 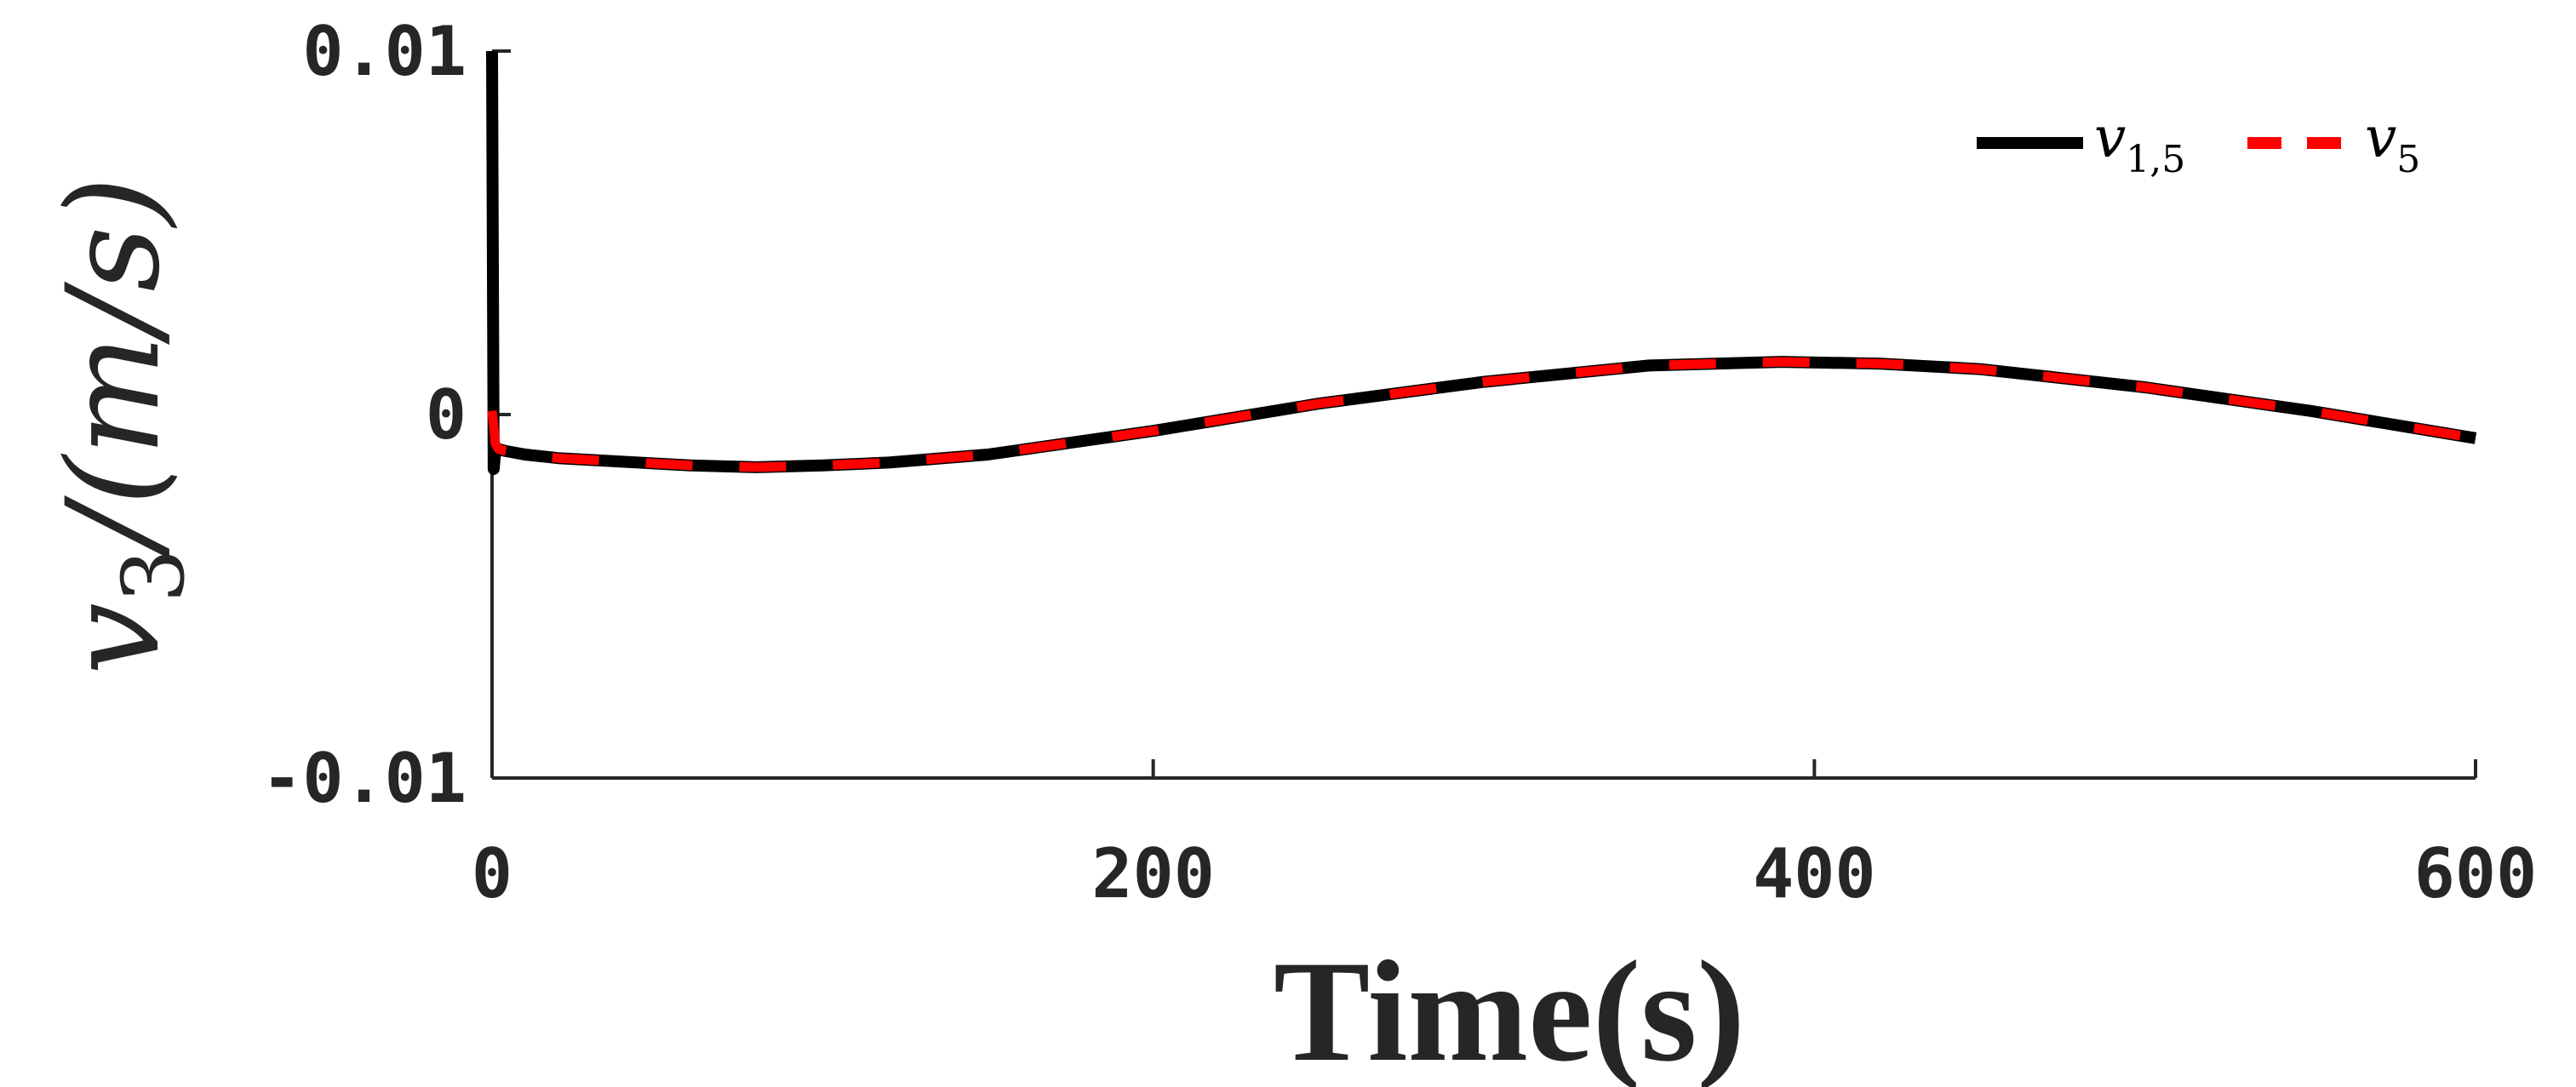 What do you see at coordinates (385, 51) in the screenshot?
I see `y-tick-label: 0.01` at bounding box center [385, 51].